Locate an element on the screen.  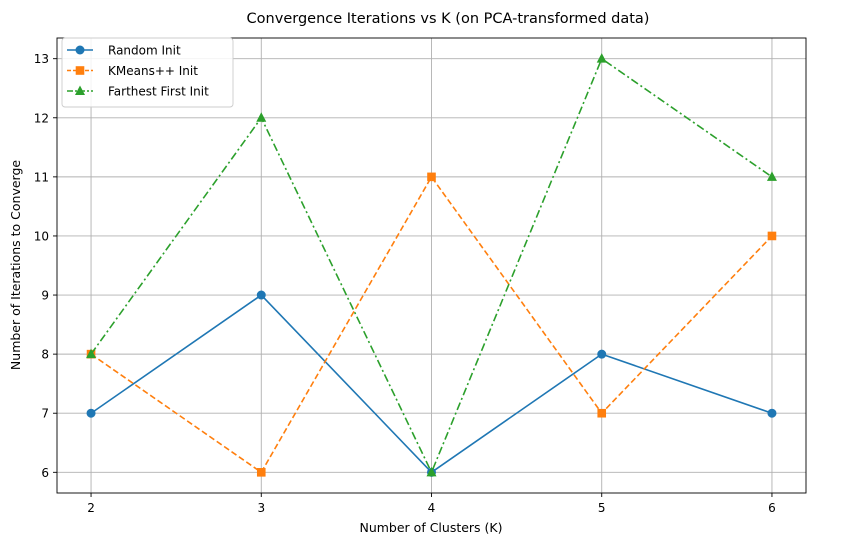
y-tick-label: 8 is located at coordinates (45, 355).